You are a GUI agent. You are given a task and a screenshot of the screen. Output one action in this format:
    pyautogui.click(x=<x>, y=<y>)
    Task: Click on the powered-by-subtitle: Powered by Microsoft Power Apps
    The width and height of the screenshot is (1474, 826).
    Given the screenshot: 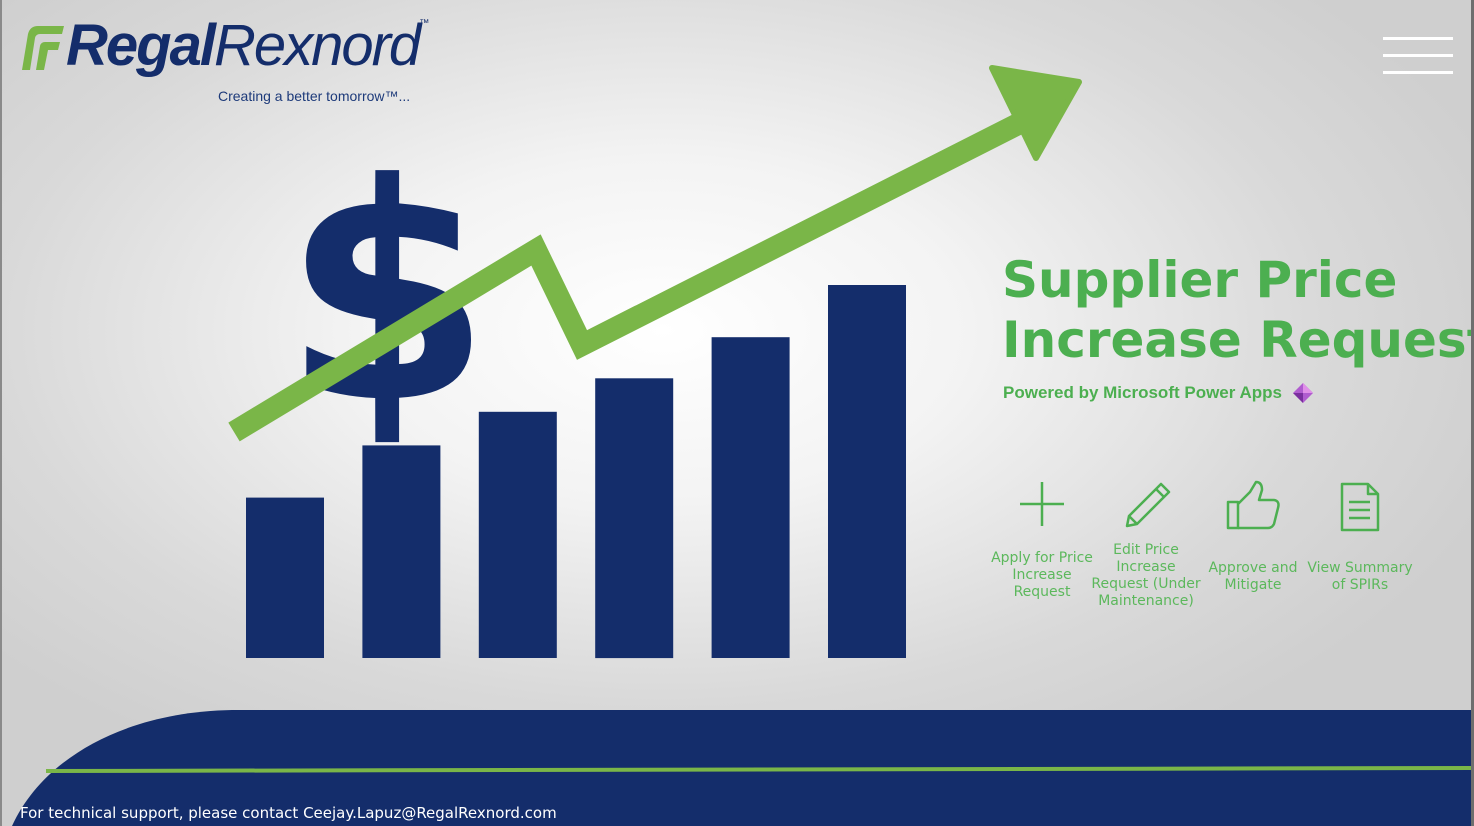 What is the action you would take?
    pyautogui.click(x=1158, y=393)
    